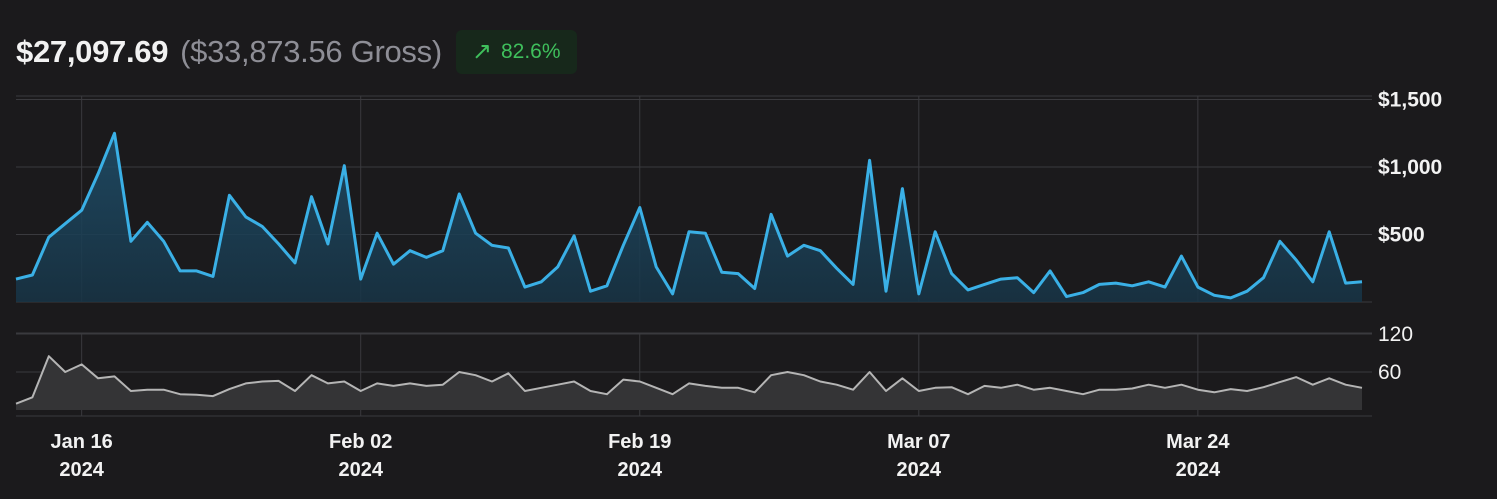 This screenshot has height=499, width=1497. I want to click on count-line, so click(689, 380).